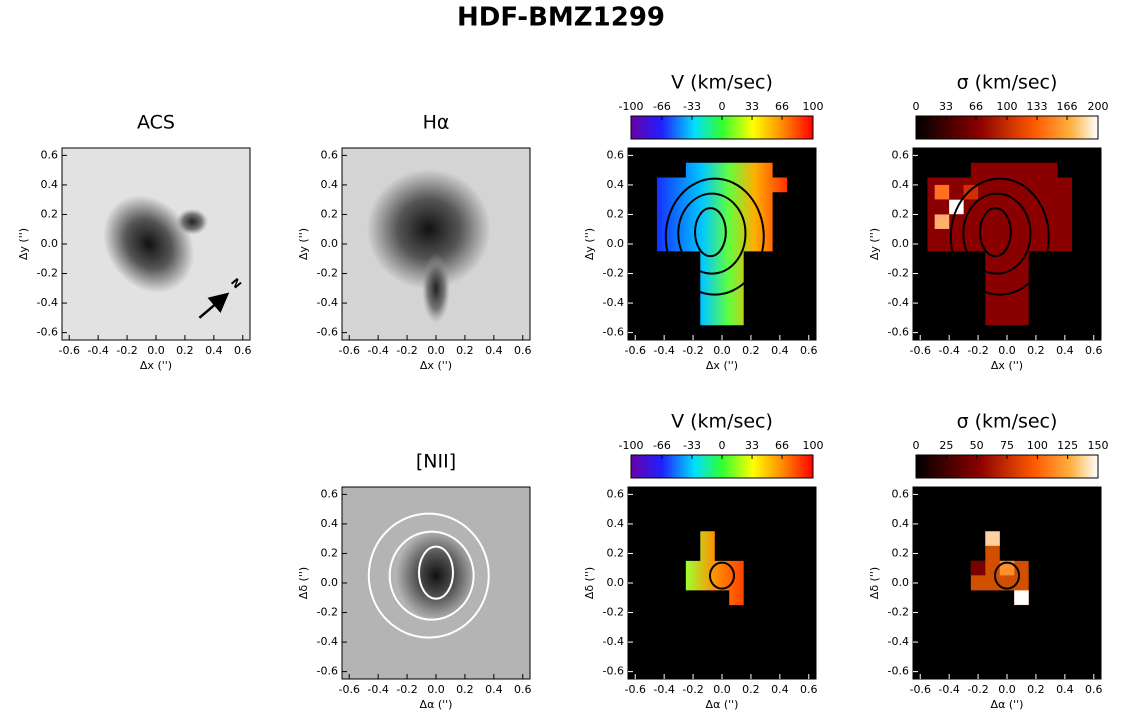 The width and height of the screenshot is (1122, 719). I want to click on colorbar-tick-label: 200, so click(1098, 106).